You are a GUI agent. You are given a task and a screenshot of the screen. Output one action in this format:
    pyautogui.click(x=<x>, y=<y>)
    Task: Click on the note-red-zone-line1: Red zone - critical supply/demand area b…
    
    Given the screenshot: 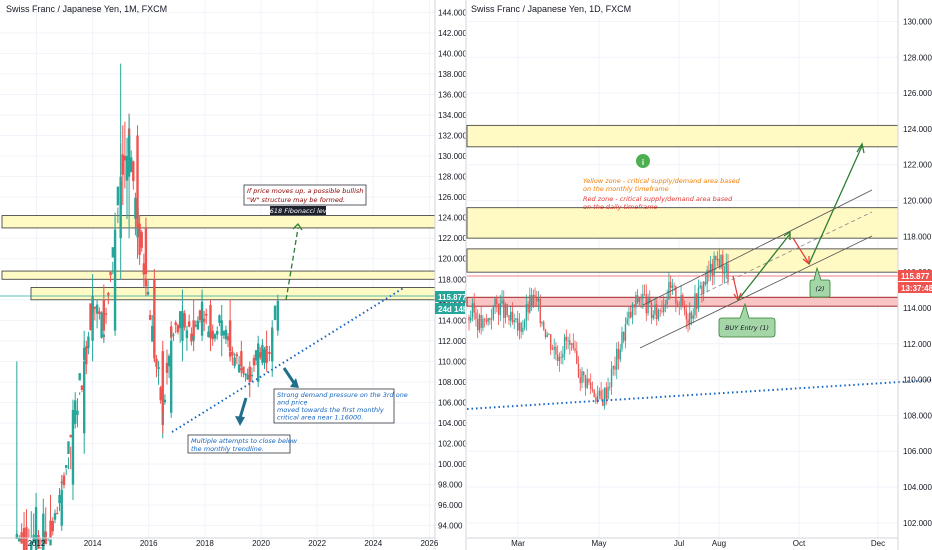 What is the action you would take?
    pyautogui.click(x=658, y=199)
    